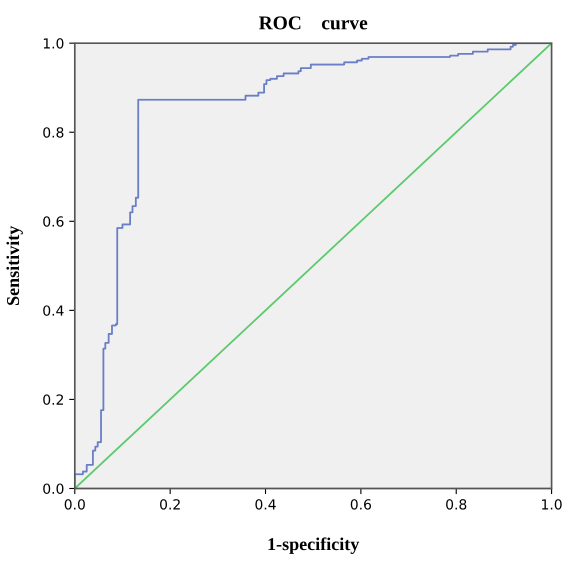 The image size is (571, 568). What do you see at coordinates (53, 399) in the screenshot?
I see `y-tick-label: 0.2` at bounding box center [53, 399].